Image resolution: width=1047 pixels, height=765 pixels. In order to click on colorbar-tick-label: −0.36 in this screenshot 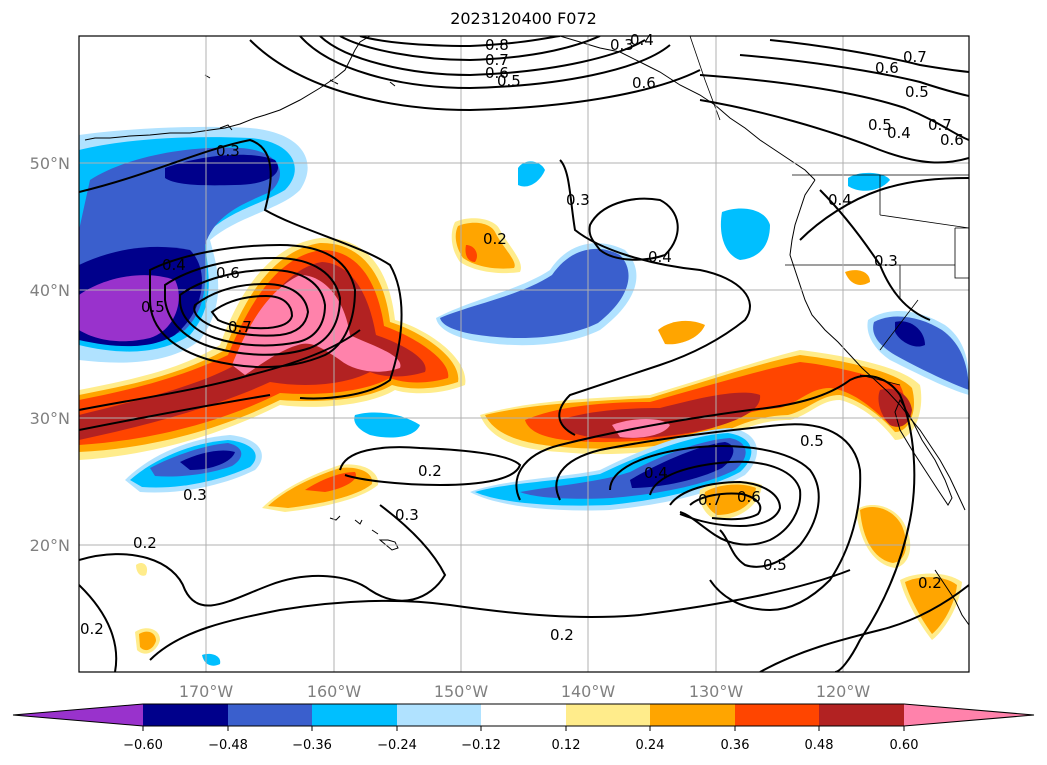, I will do `click(312, 745)`.